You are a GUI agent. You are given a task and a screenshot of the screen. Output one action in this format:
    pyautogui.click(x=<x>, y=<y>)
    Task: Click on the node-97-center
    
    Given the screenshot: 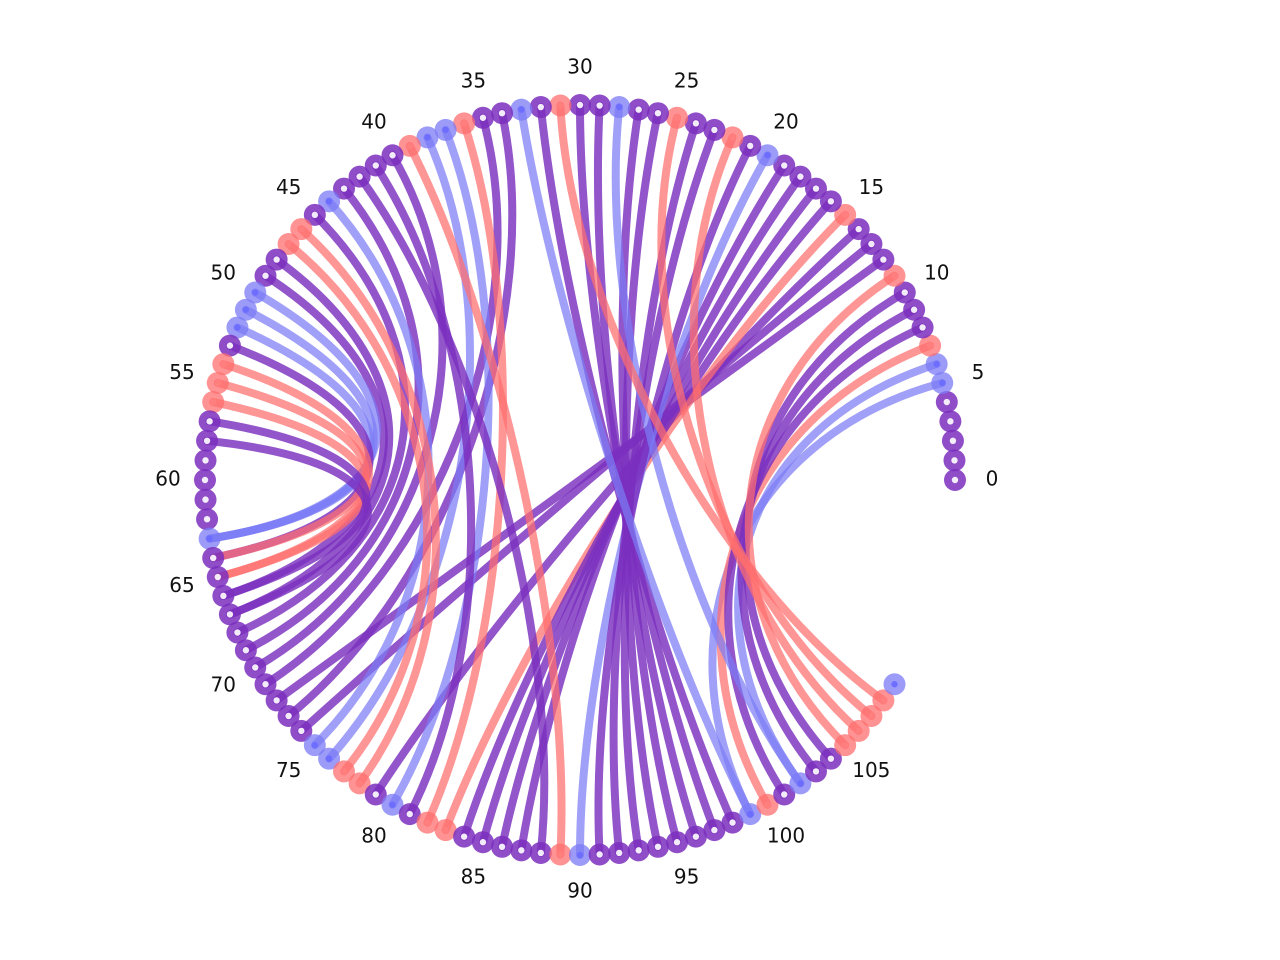 What is the action you would take?
    pyautogui.click(x=714, y=830)
    